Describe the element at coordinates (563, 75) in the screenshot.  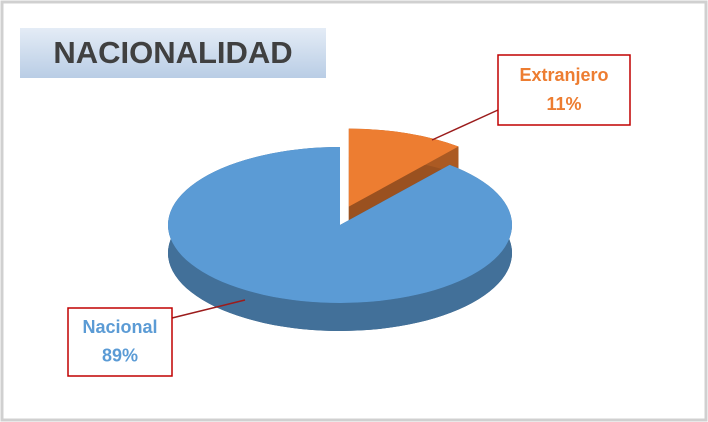
I see `data-label-name: Extranjero` at that location.